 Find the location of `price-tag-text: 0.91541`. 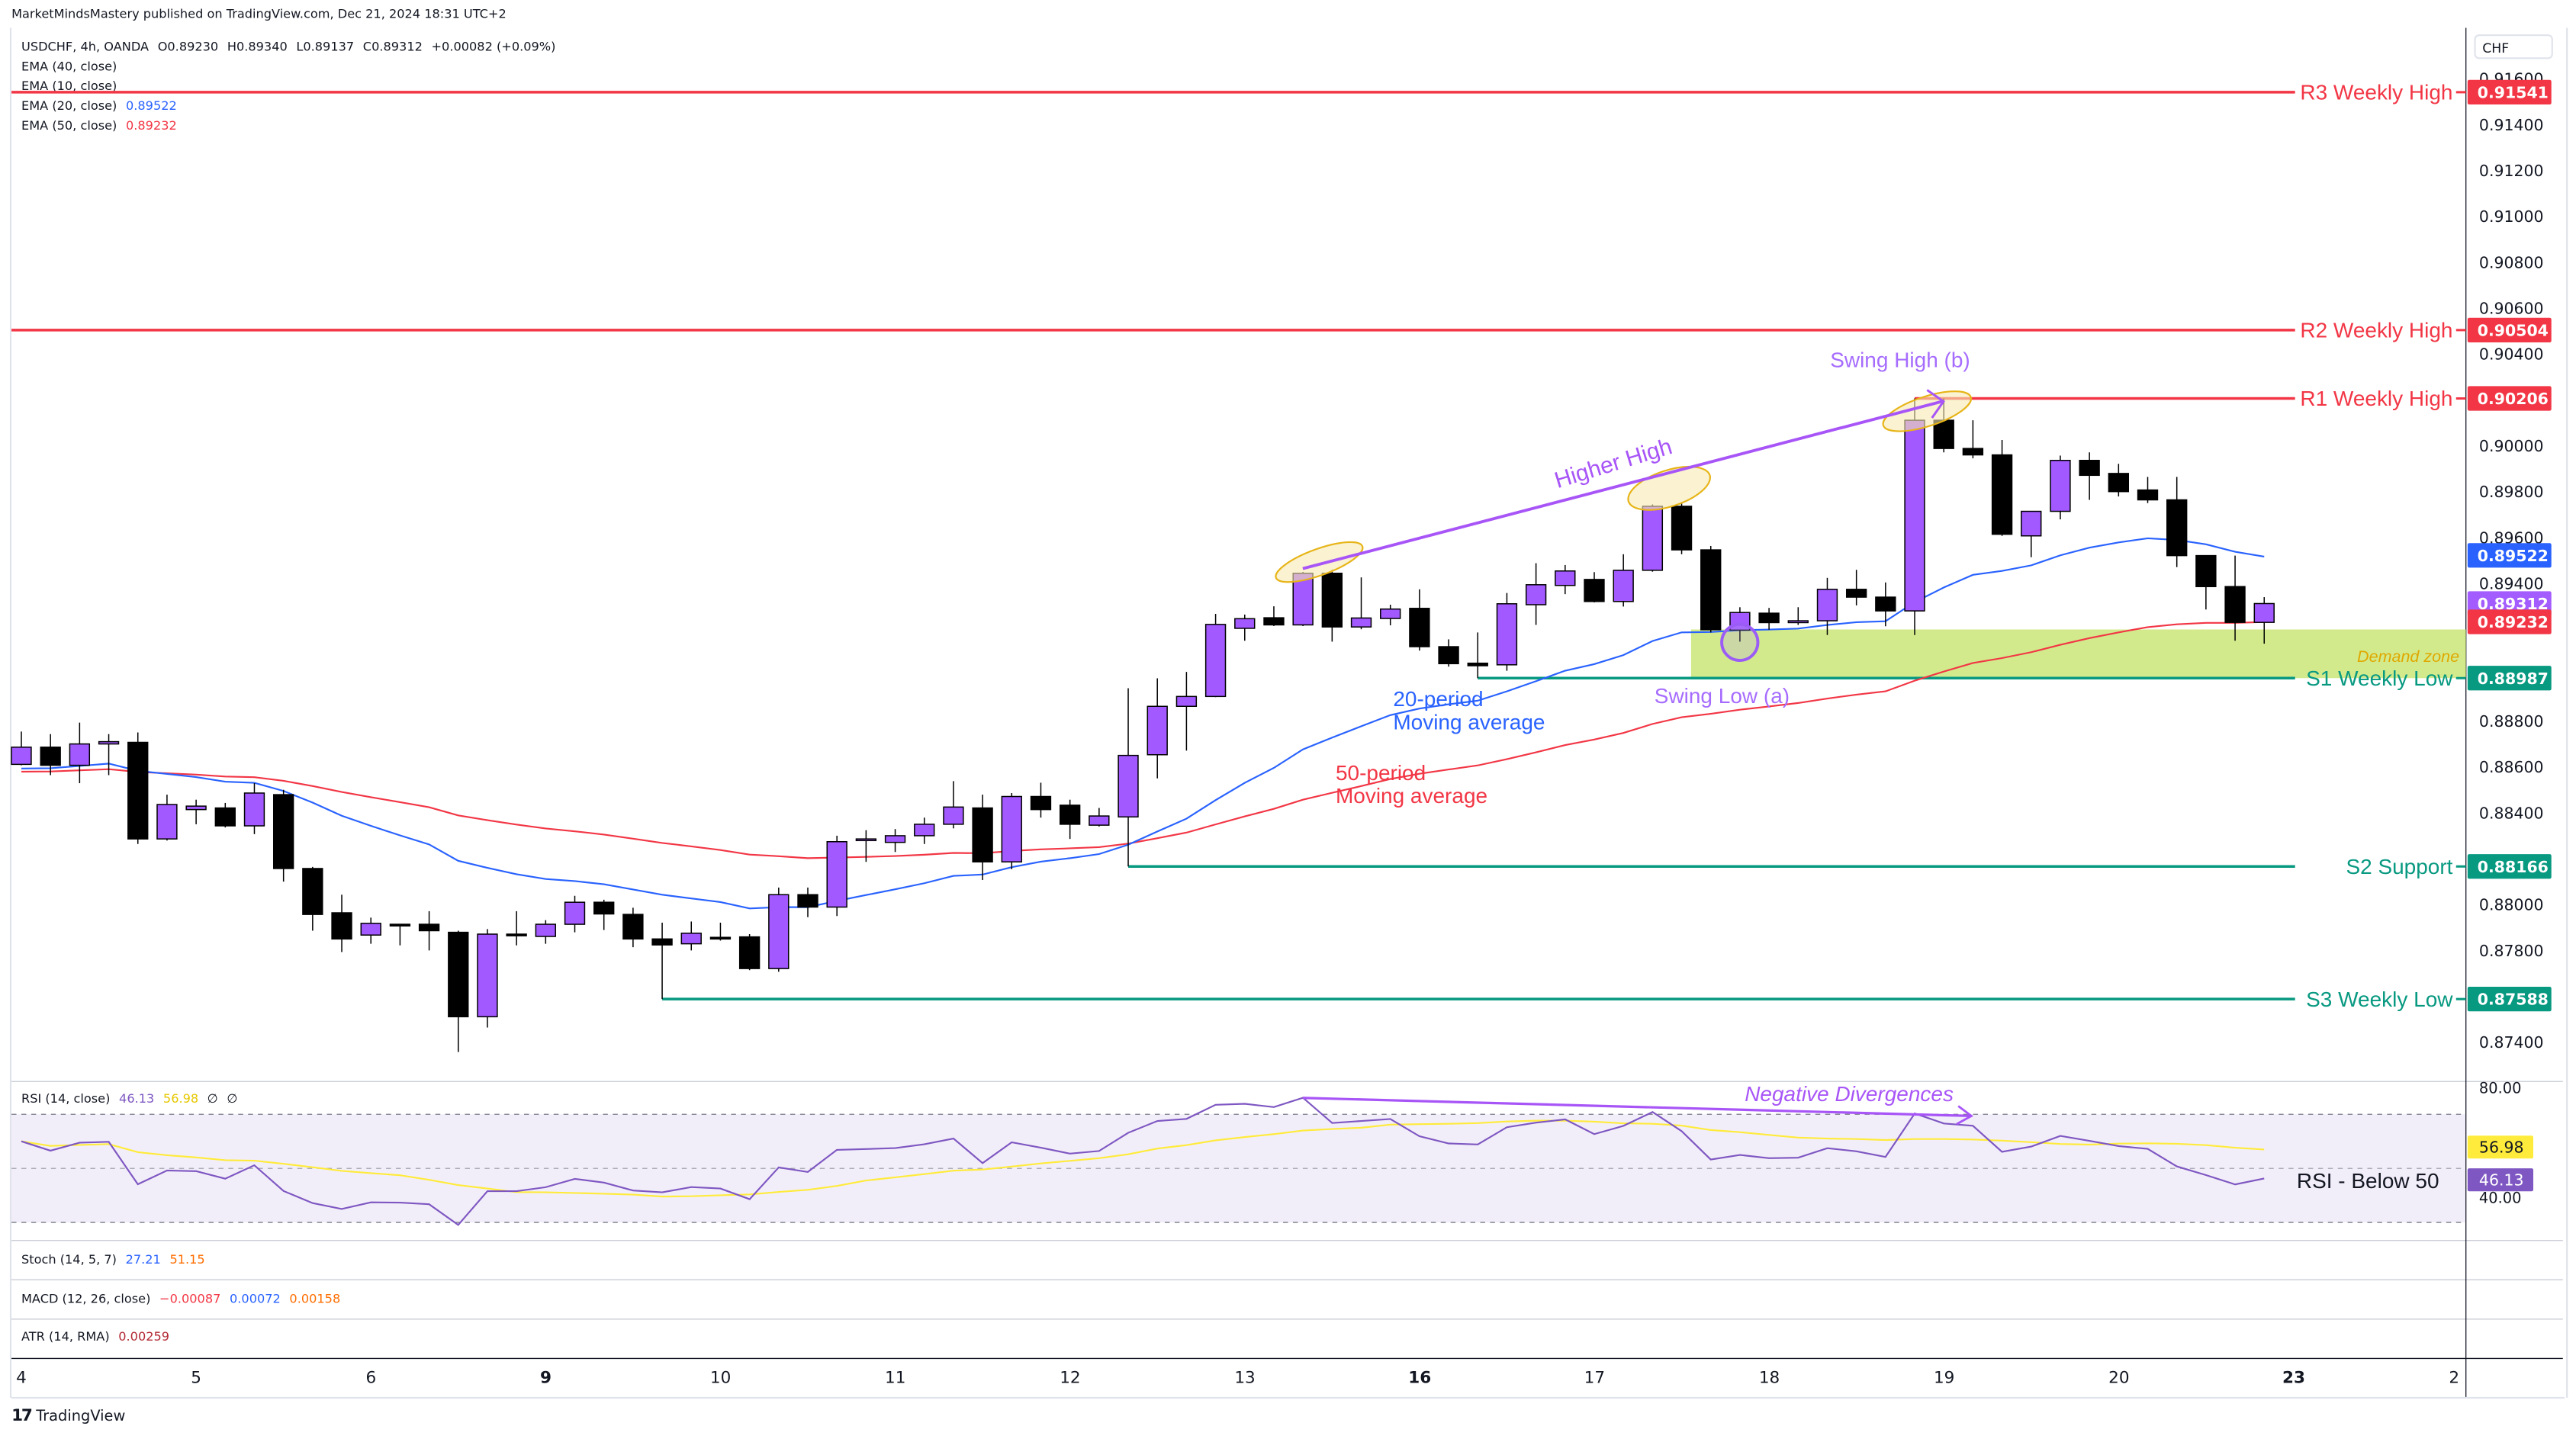

price-tag-text: 0.91541 is located at coordinates (2513, 92).